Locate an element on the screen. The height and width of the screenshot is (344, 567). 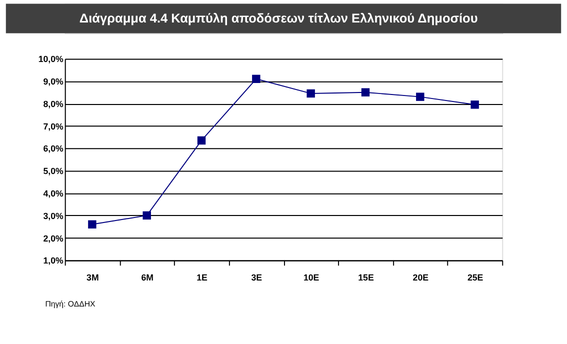
y-tick-label: 7,0% is located at coordinates (53, 126).